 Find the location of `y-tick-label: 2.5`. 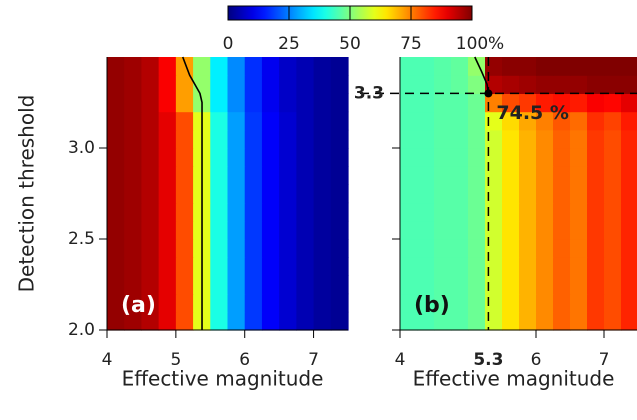

y-tick-label: 2.5 is located at coordinates (81, 239).